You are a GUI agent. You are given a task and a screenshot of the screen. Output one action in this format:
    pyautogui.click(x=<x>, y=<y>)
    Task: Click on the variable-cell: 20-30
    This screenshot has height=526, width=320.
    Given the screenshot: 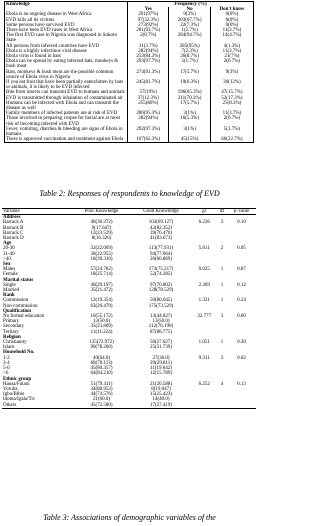 What is the action you would take?
    pyautogui.click(x=9, y=249)
    